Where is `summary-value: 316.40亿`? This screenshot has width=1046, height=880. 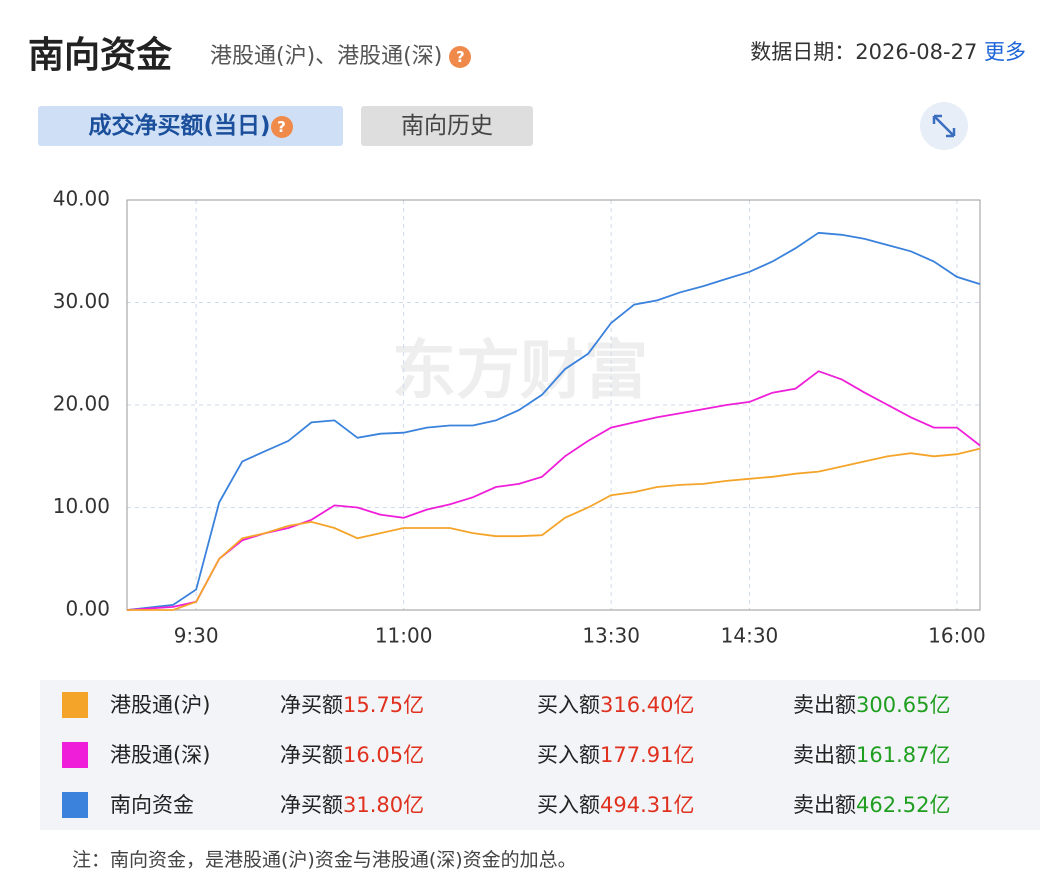
summary-value: 316.40亿 is located at coordinates (647, 705).